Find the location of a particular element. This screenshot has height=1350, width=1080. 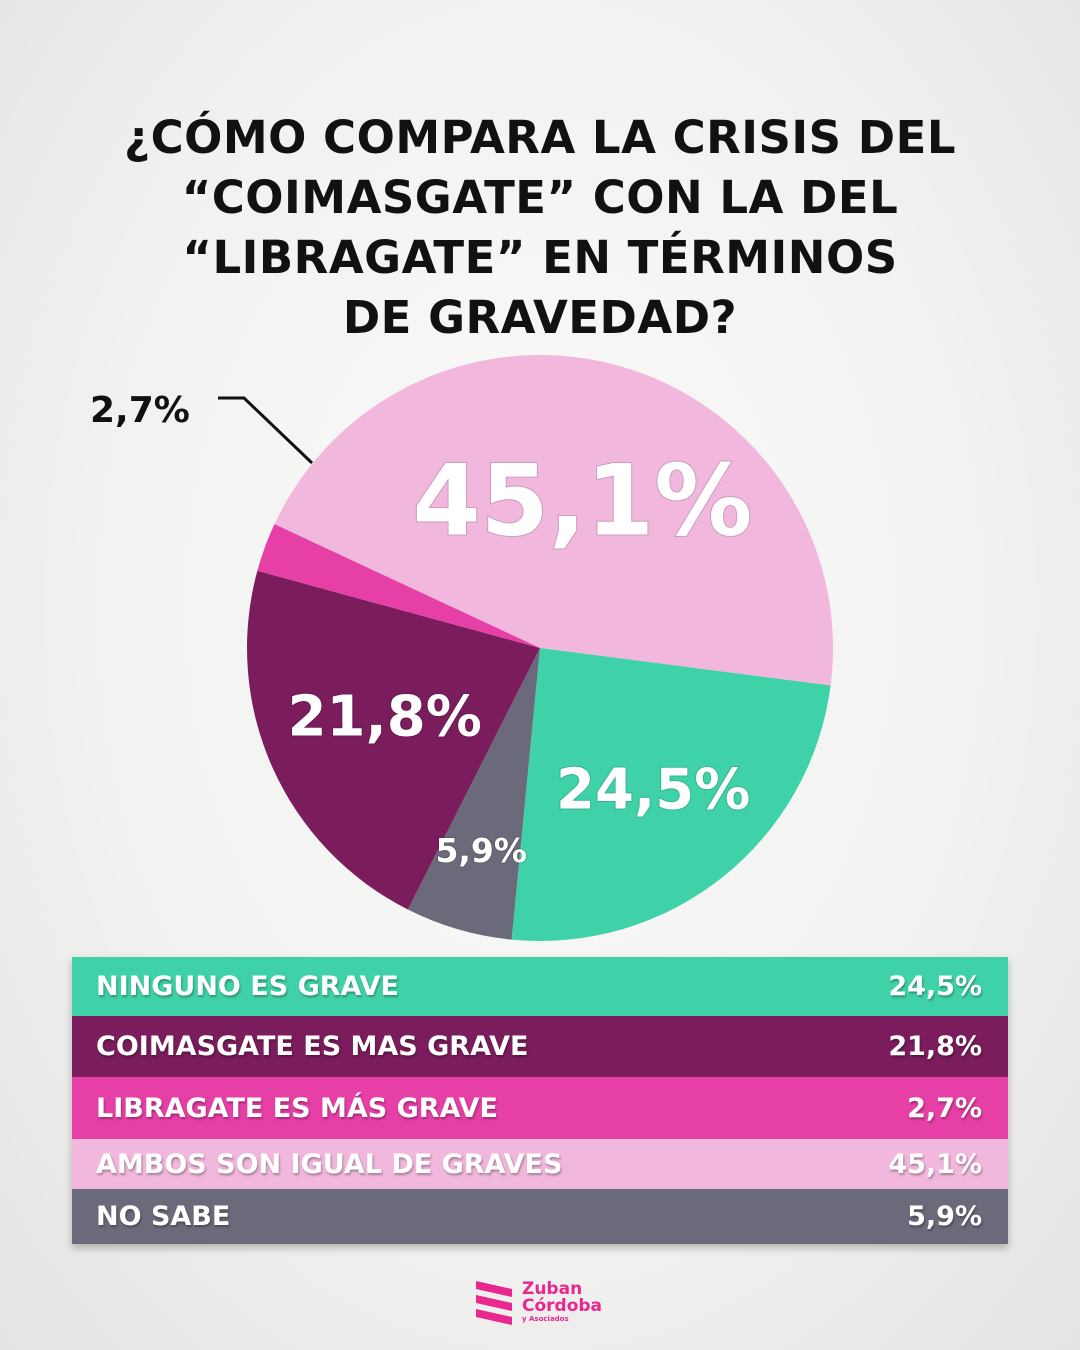

pie-label-no-sabe: 5,9% is located at coordinates (481, 850).